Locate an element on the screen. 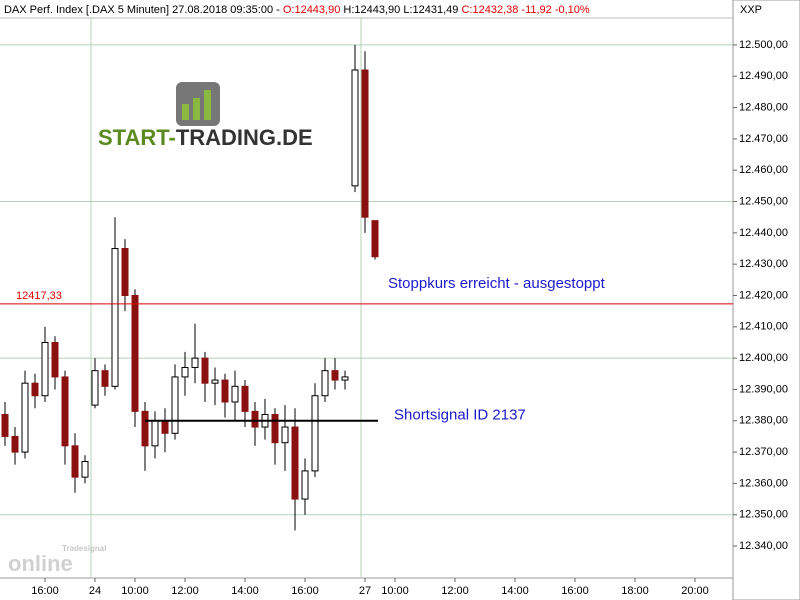 Image resolution: width=800 pixels, height=600 pixels. header-open: O:12443,90 is located at coordinates (312, 10).